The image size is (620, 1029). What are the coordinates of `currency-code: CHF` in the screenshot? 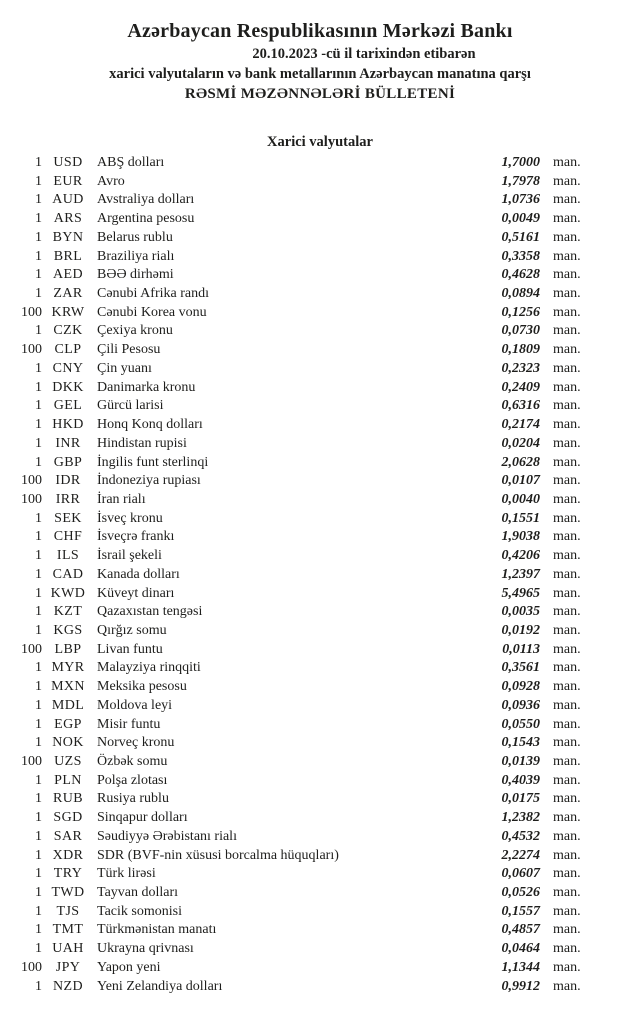 It's located at (68, 537).